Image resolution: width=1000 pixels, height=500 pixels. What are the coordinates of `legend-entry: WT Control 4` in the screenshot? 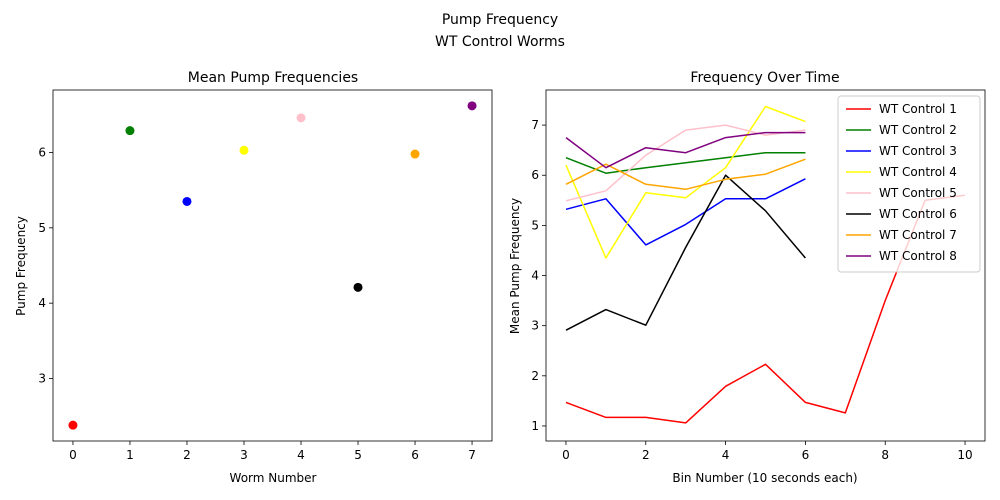 It's located at (918, 172).